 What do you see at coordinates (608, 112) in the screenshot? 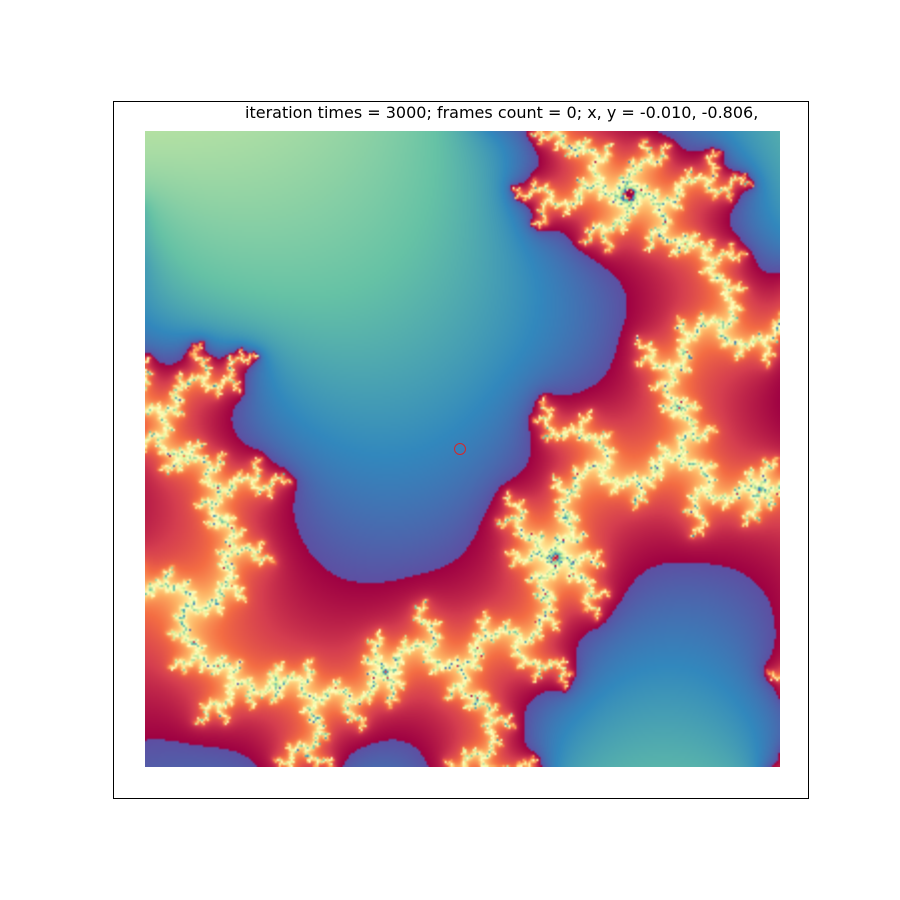
I see `coords-label: ; x, y =` at bounding box center [608, 112].